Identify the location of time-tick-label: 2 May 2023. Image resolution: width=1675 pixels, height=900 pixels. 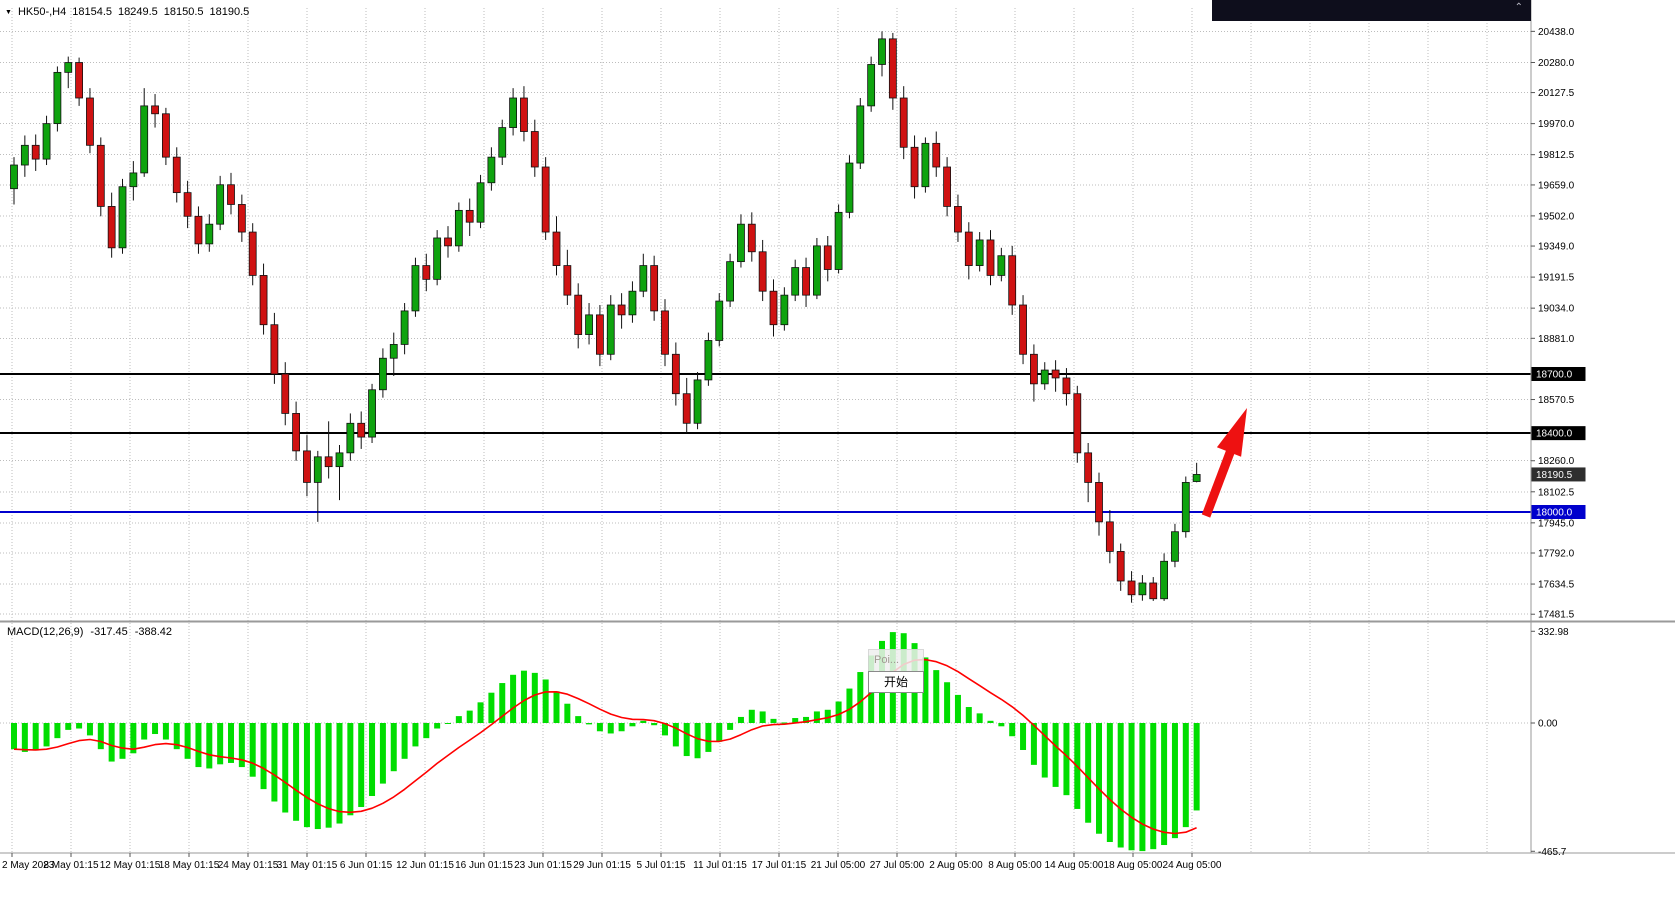
(28, 865).